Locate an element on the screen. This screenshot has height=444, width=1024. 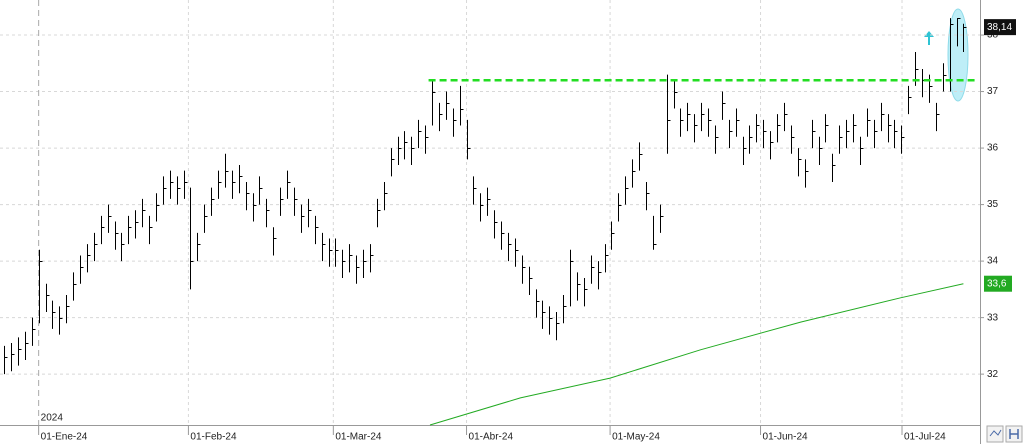
ma-value-label: 33,6 is located at coordinates (997, 283).